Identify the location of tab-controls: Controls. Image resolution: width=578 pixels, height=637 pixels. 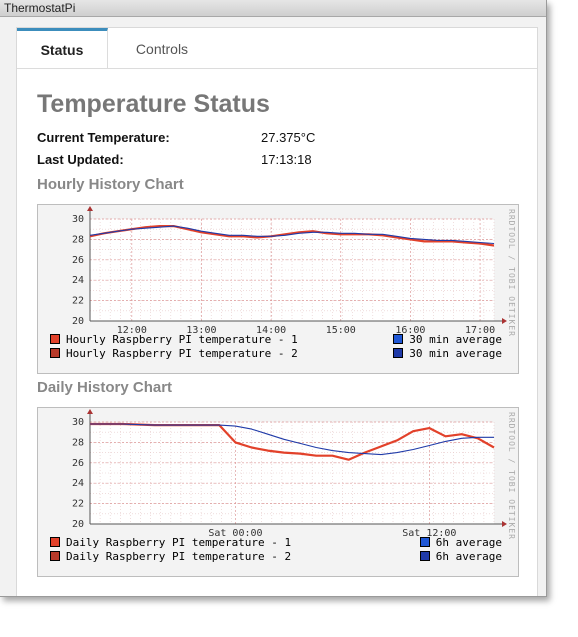
(162, 49).